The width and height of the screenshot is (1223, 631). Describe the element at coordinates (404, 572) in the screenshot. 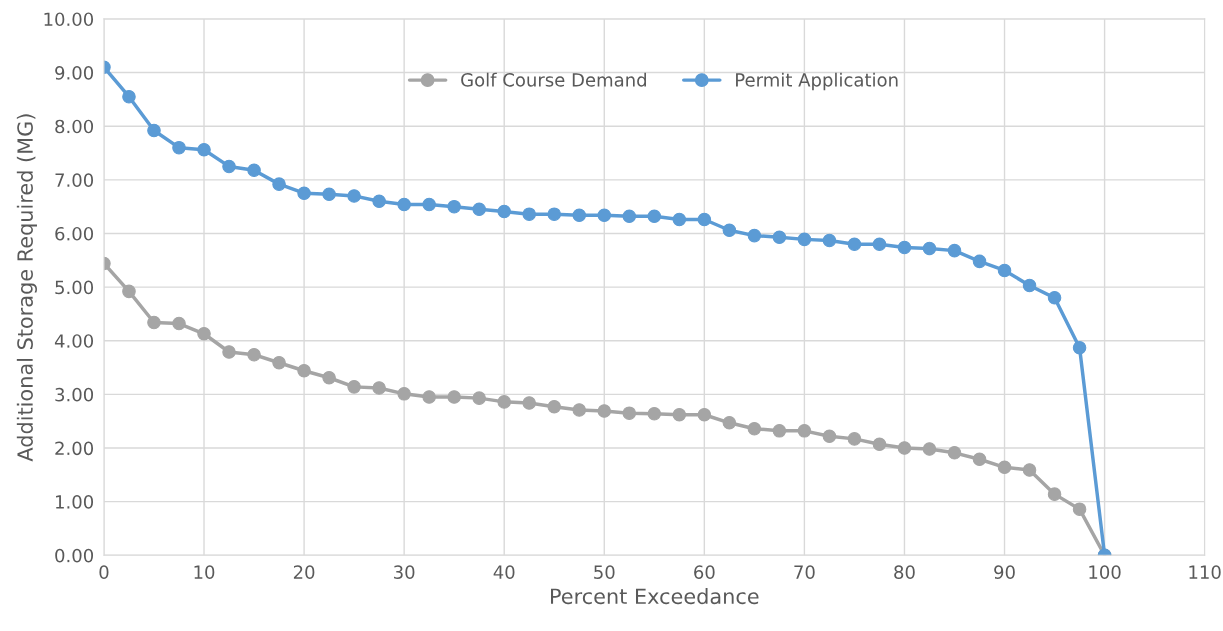

I see `x-tick-label: 30` at that location.